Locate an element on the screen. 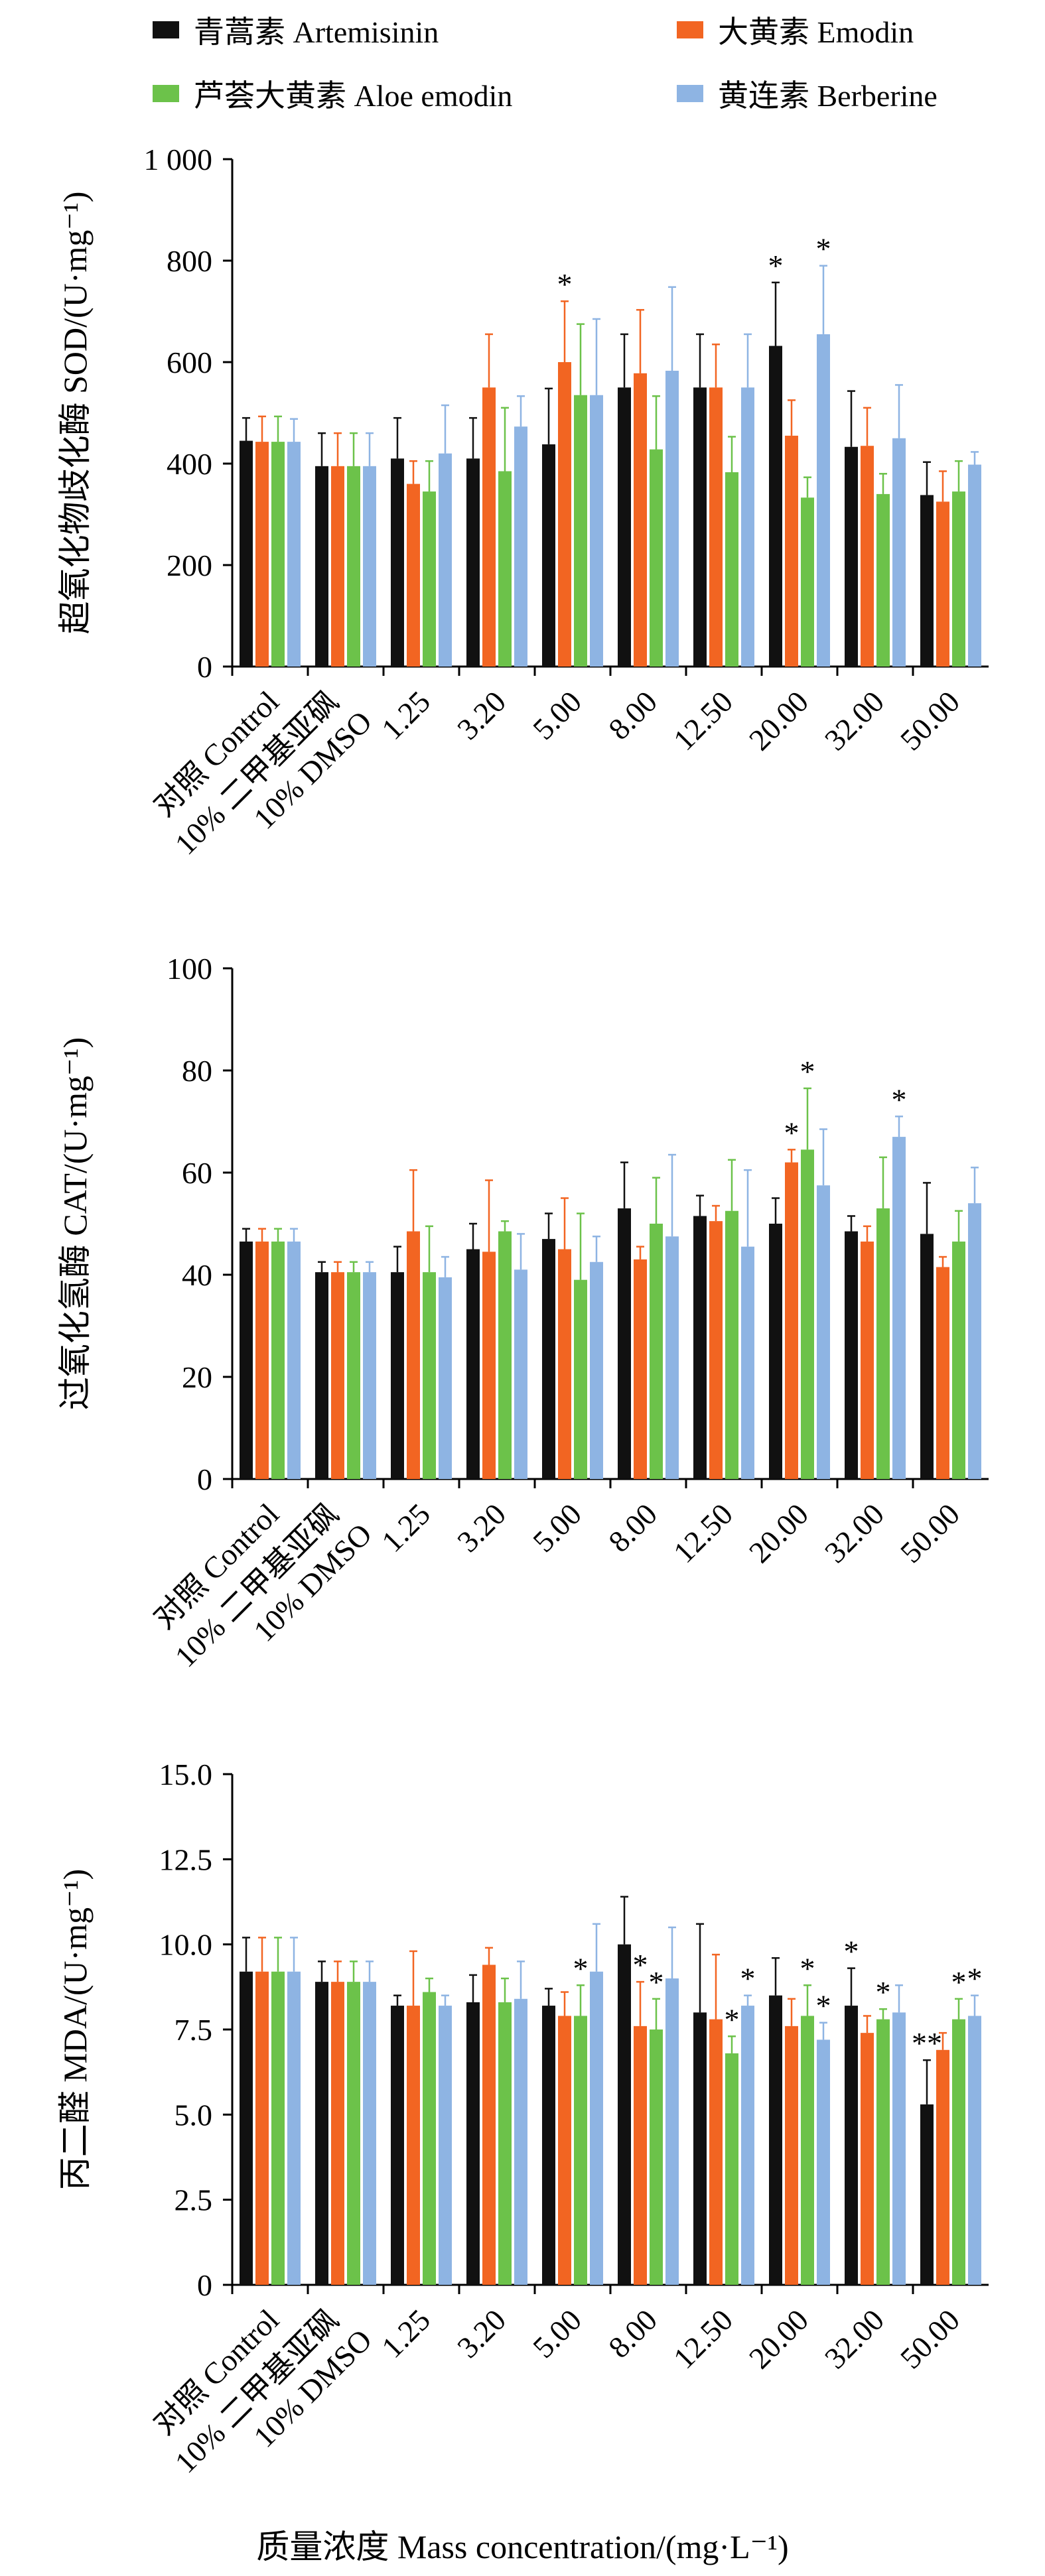 The image size is (1045, 2576). y-tick-label: 12.5 is located at coordinates (186, 1859).